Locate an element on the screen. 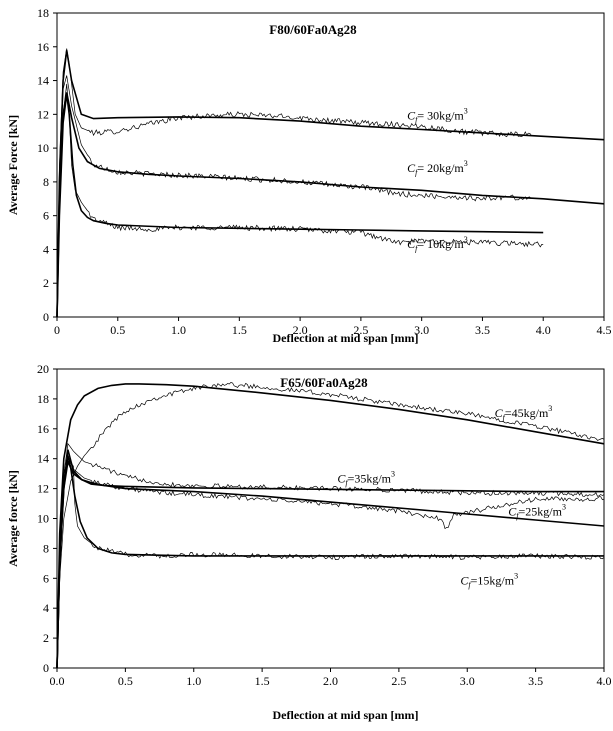  series-annotation: Cf=15kg/m3 is located at coordinates (489, 580).